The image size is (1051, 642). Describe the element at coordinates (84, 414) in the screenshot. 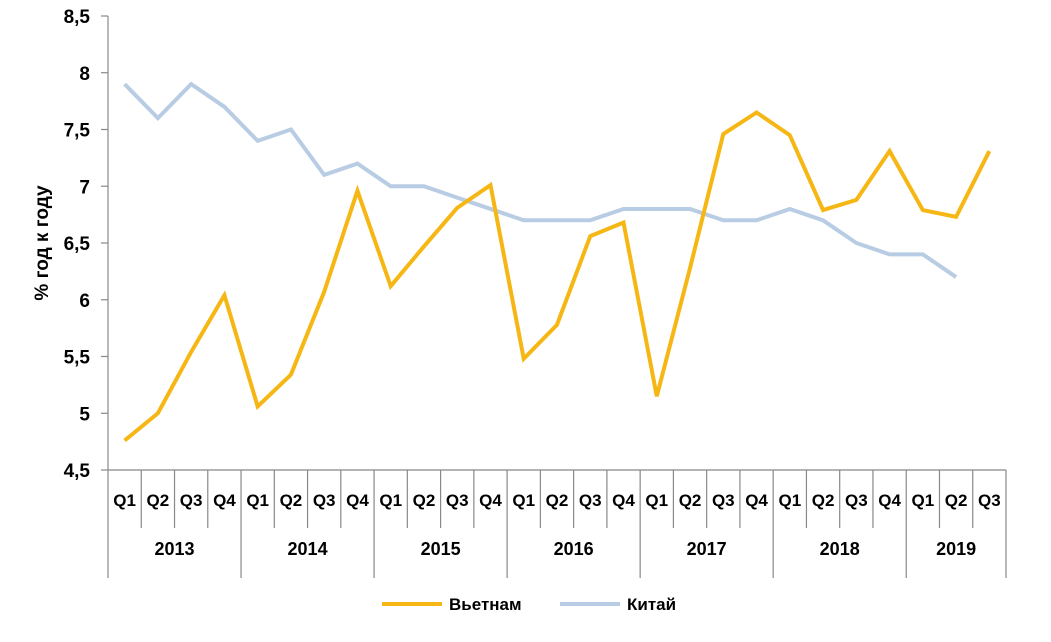

I see `y-tick-label: 5` at that location.